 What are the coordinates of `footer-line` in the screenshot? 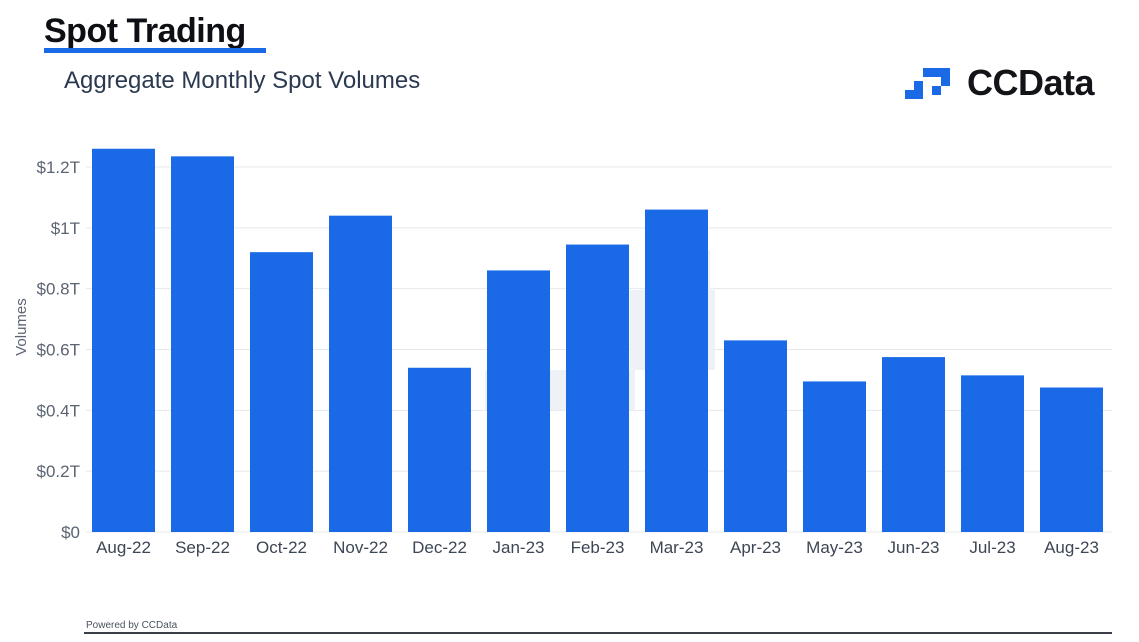 It's located at (598, 633).